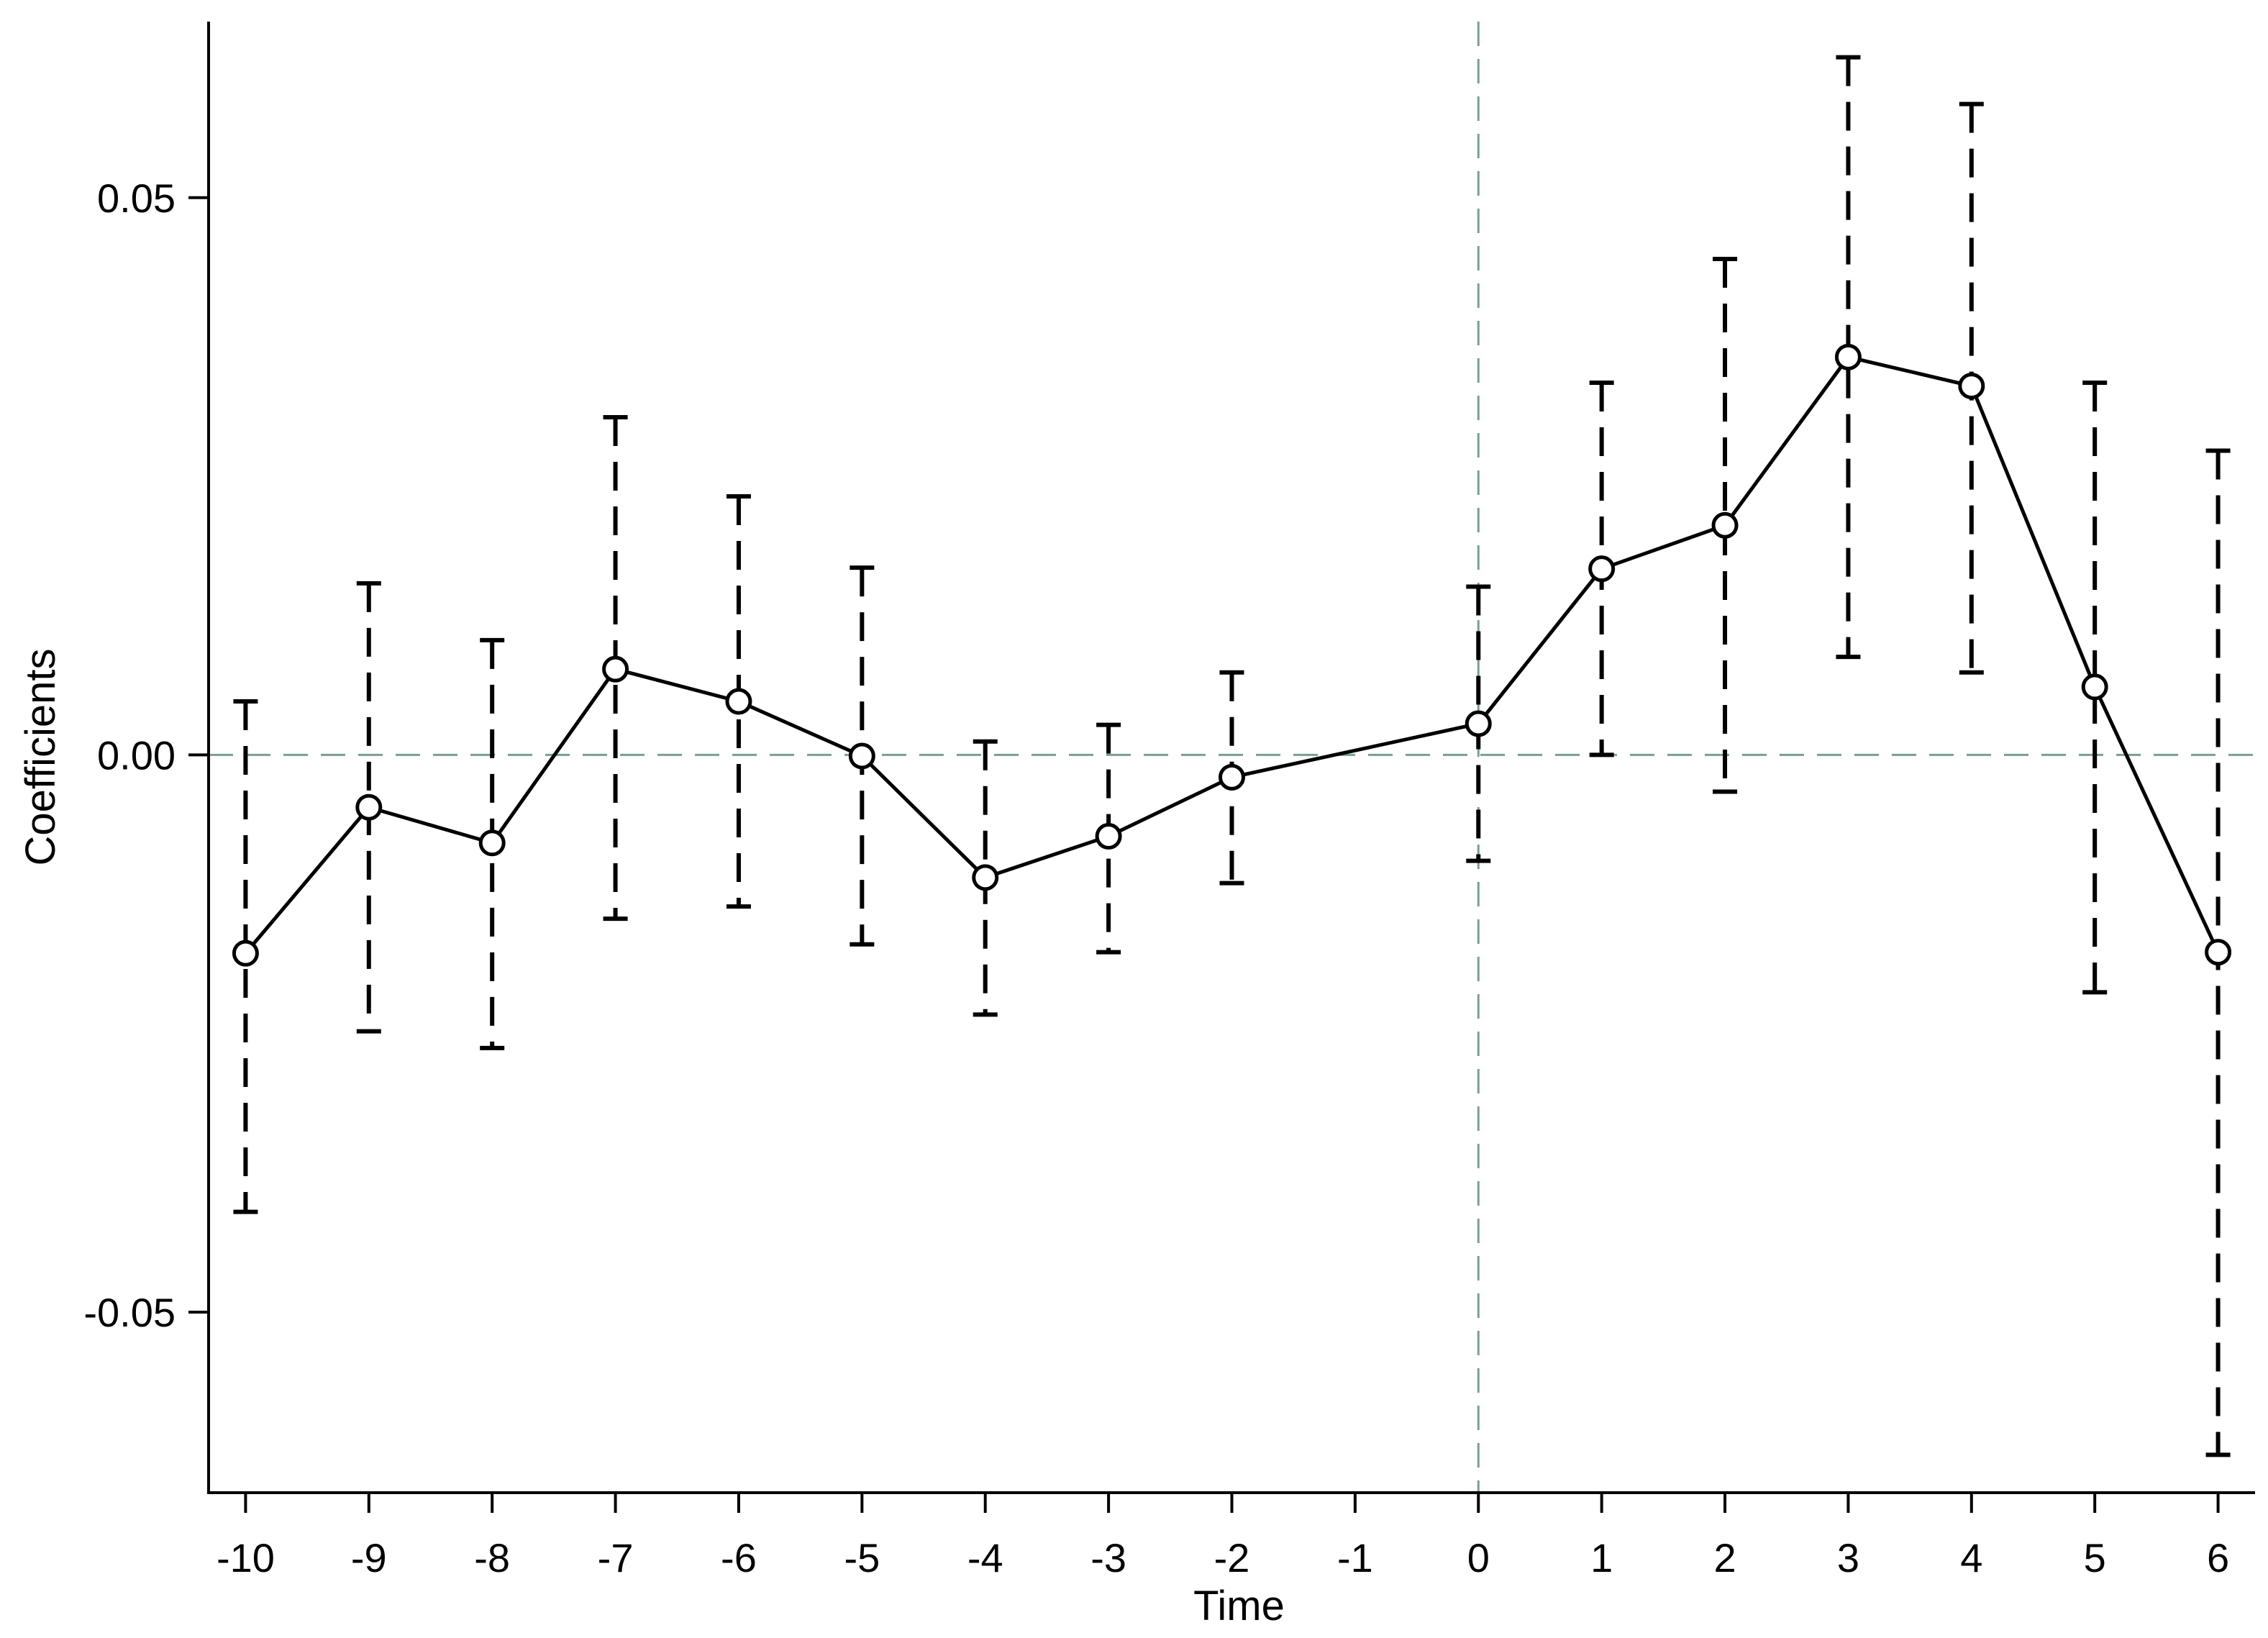  What do you see at coordinates (492, 1557) in the screenshot?
I see `x-tick-label: -8` at bounding box center [492, 1557].